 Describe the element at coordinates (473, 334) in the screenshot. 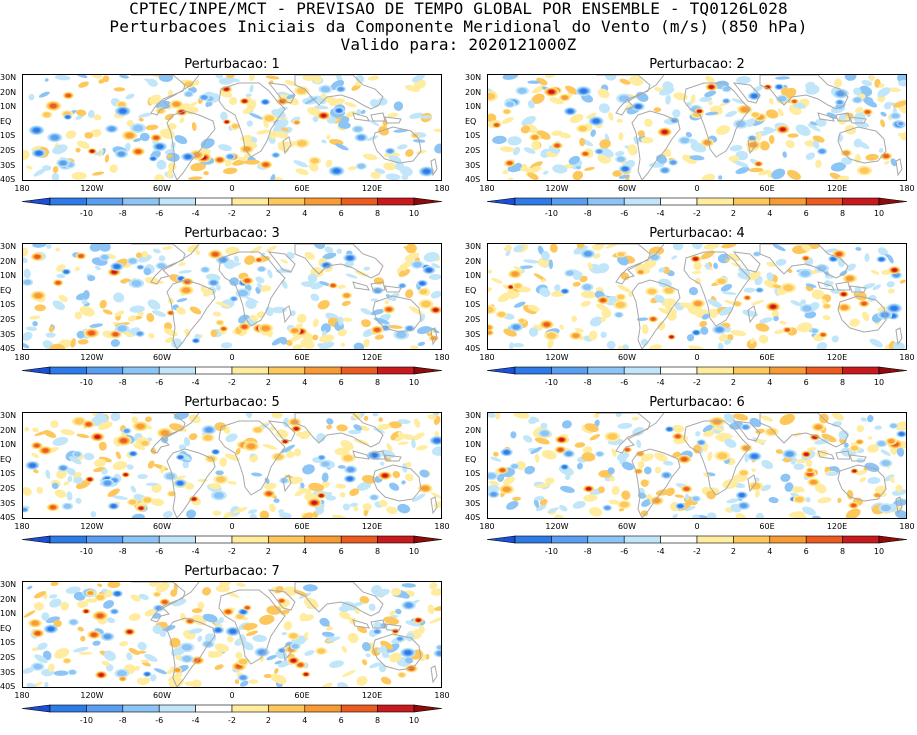

I see `latitude-label: 30S` at that location.